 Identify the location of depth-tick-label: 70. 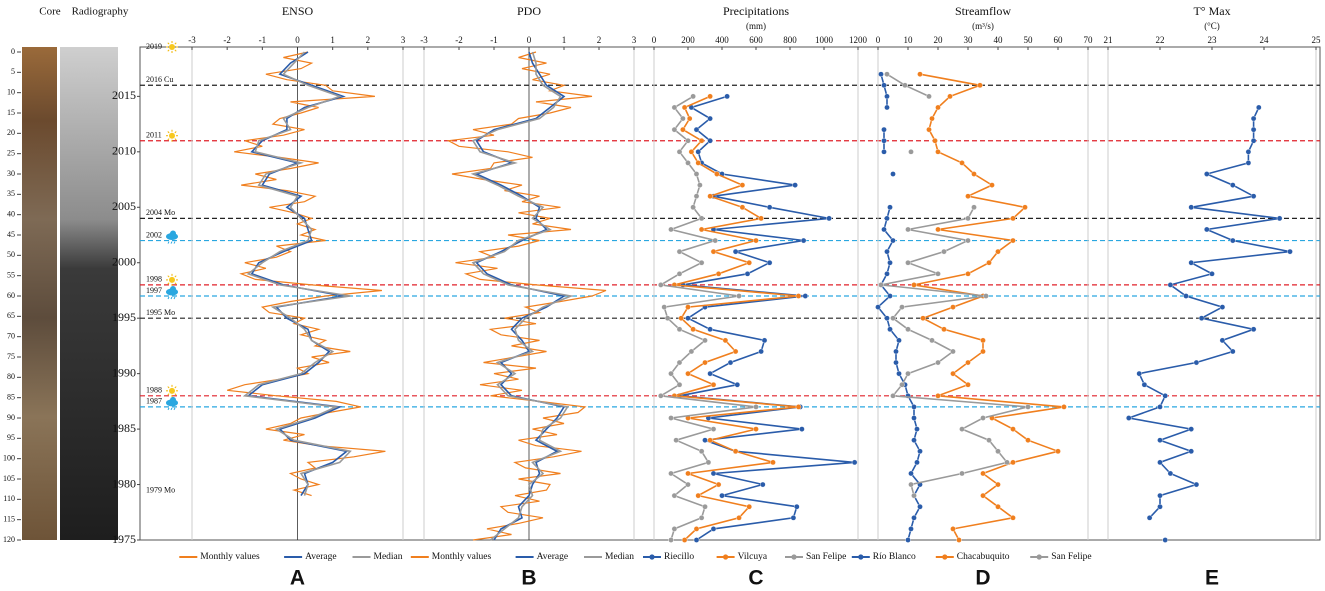
(11, 335).